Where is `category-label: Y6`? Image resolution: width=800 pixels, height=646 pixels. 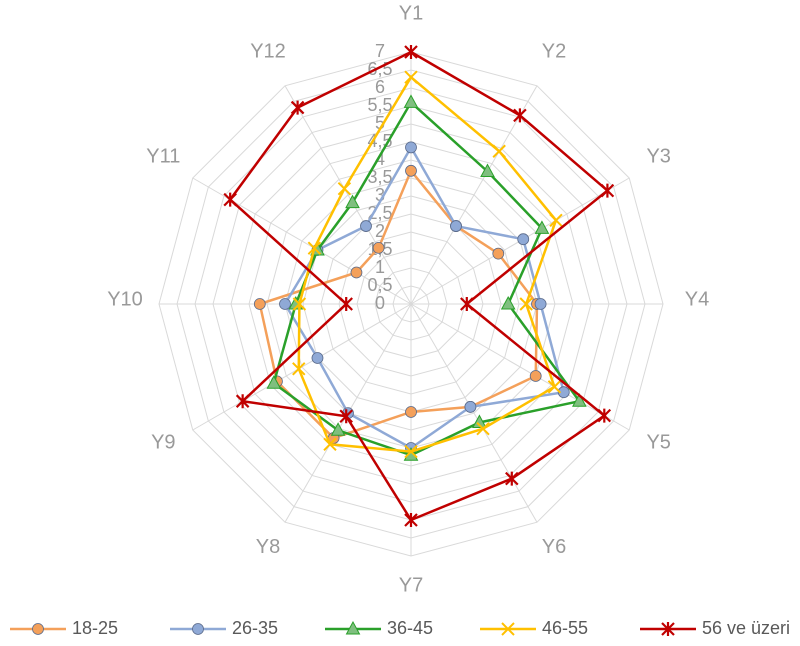
category-label: Y6 is located at coordinates (554, 547).